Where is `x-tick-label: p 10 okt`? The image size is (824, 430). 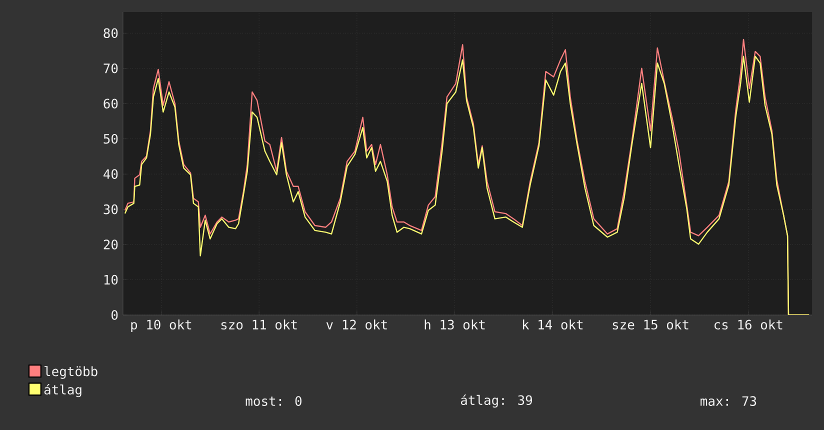
x-tick-label: p 10 okt is located at coordinates (161, 326).